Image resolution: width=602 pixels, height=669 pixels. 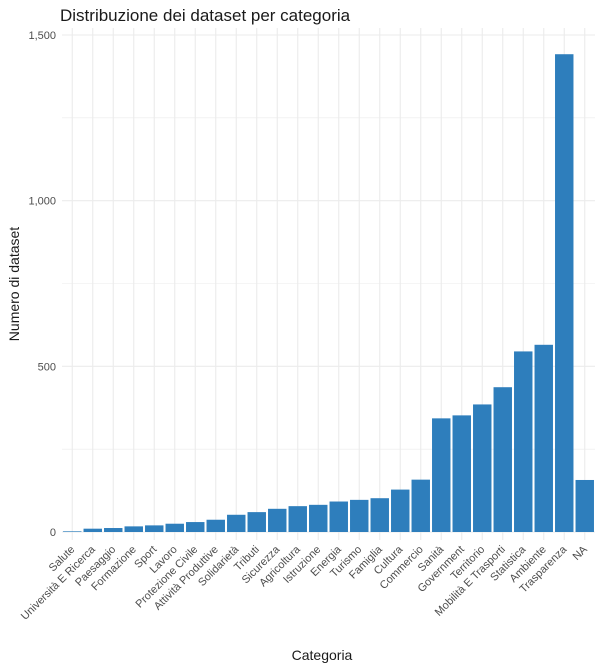 What do you see at coordinates (581, 553) in the screenshot?
I see `x-tick-label: NA` at bounding box center [581, 553].